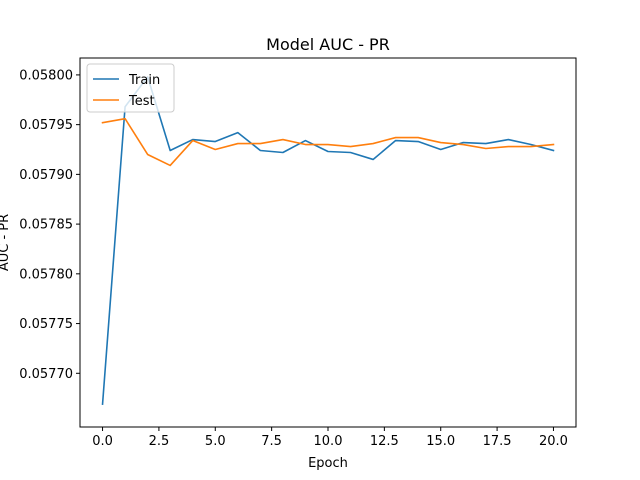 The width and height of the screenshot is (640, 480). What do you see at coordinates (271, 441) in the screenshot?
I see `x-tick-label: 7.5` at bounding box center [271, 441].